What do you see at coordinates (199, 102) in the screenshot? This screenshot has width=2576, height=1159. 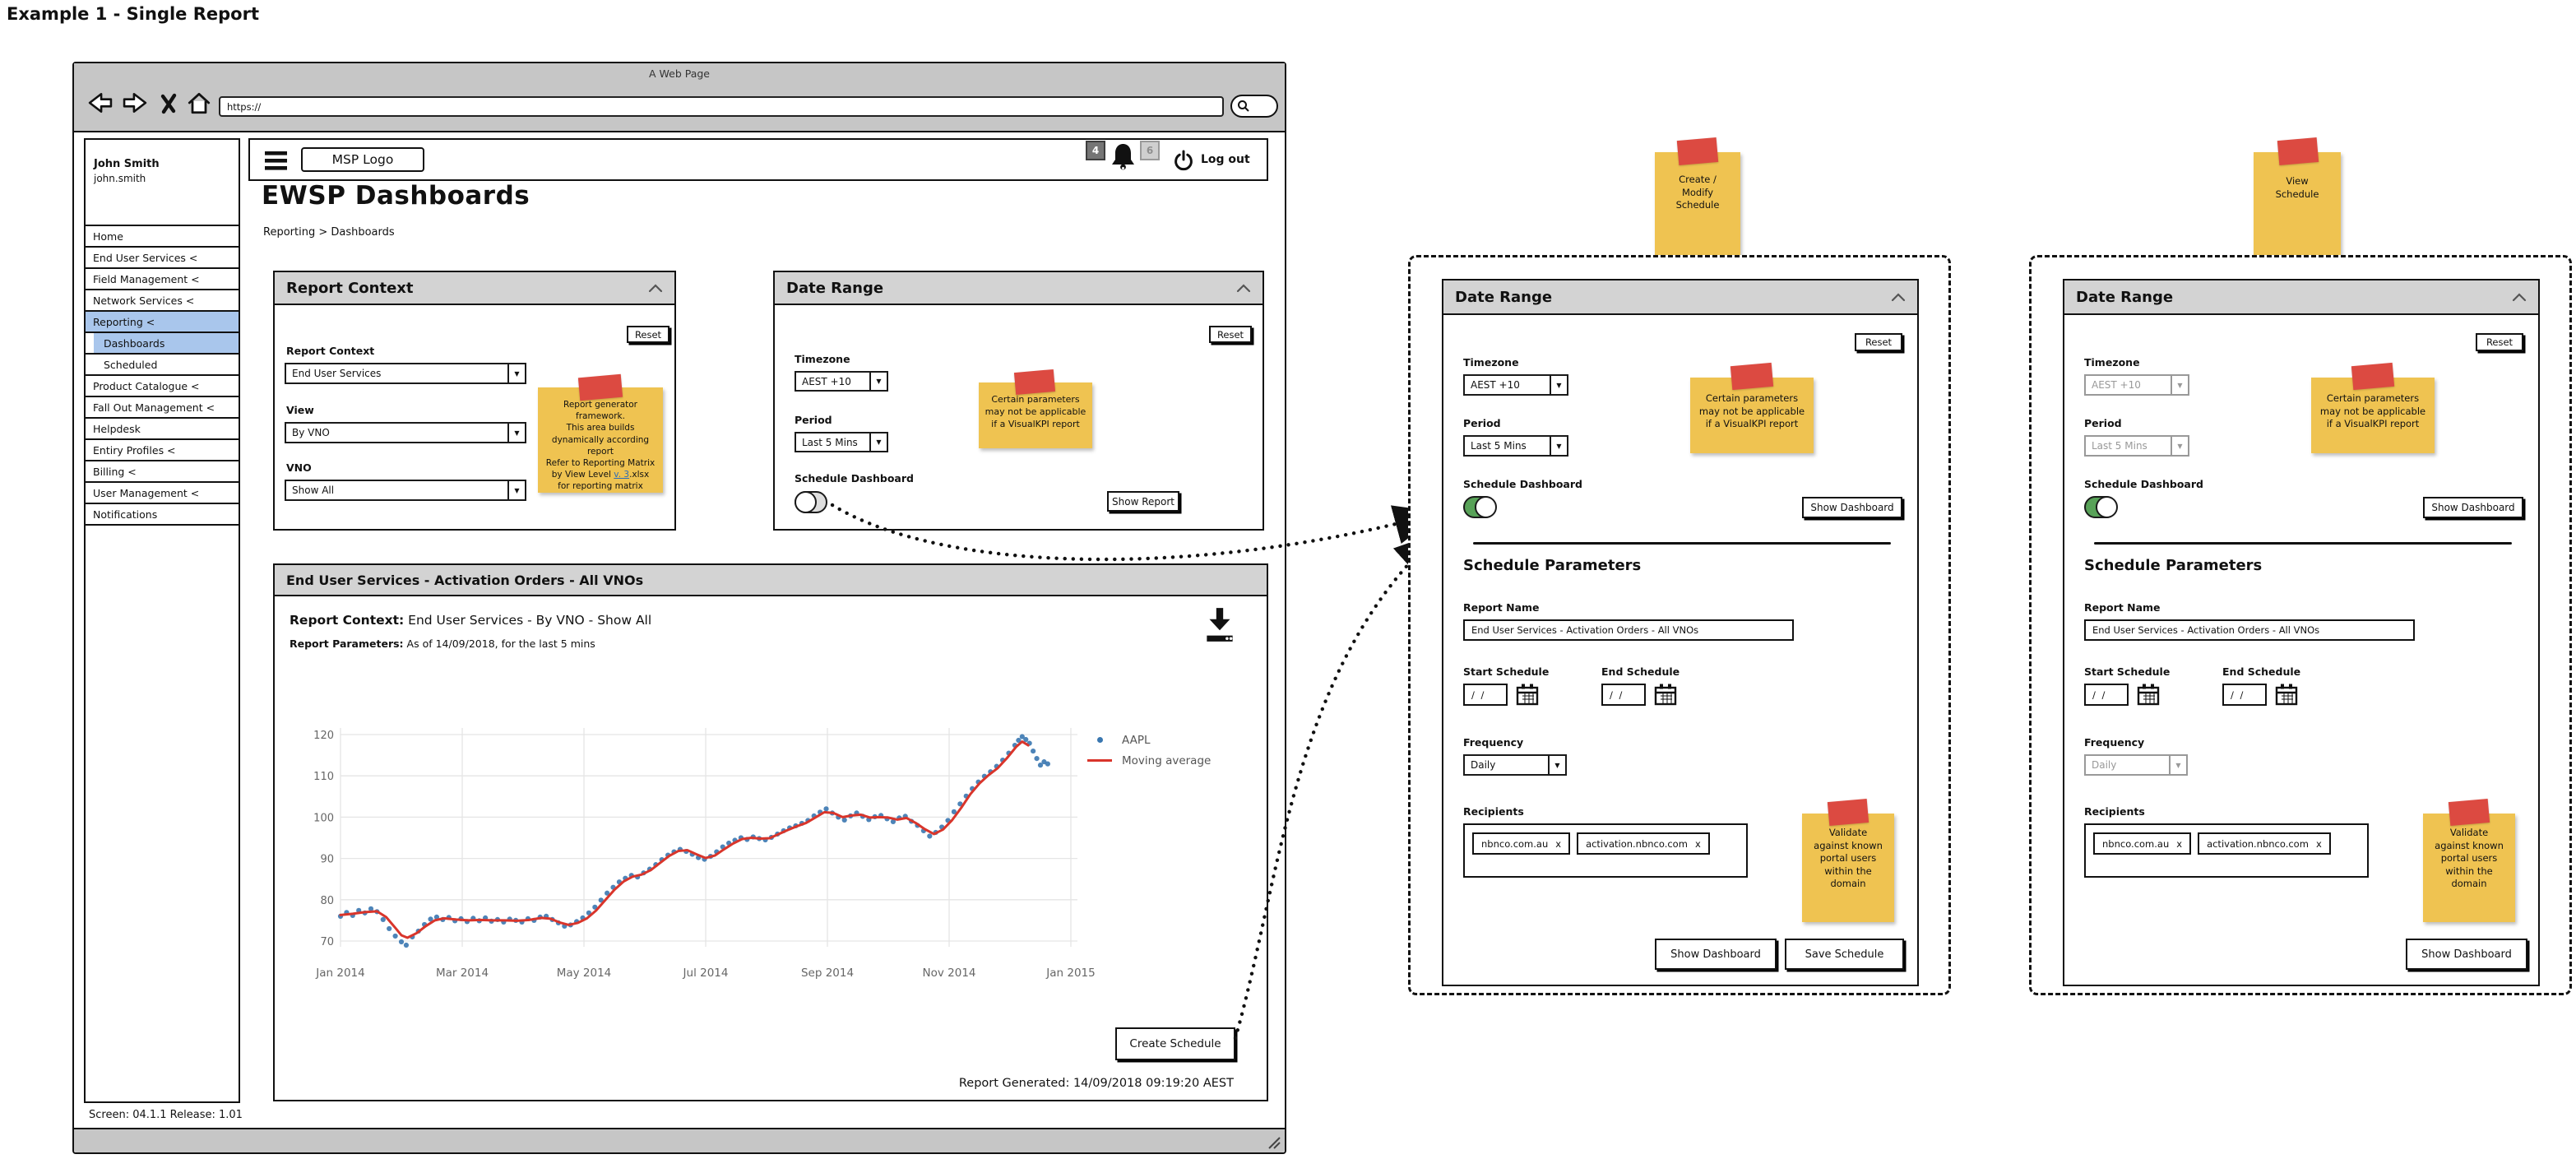 I see `home-icon` at bounding box center [199, 102].